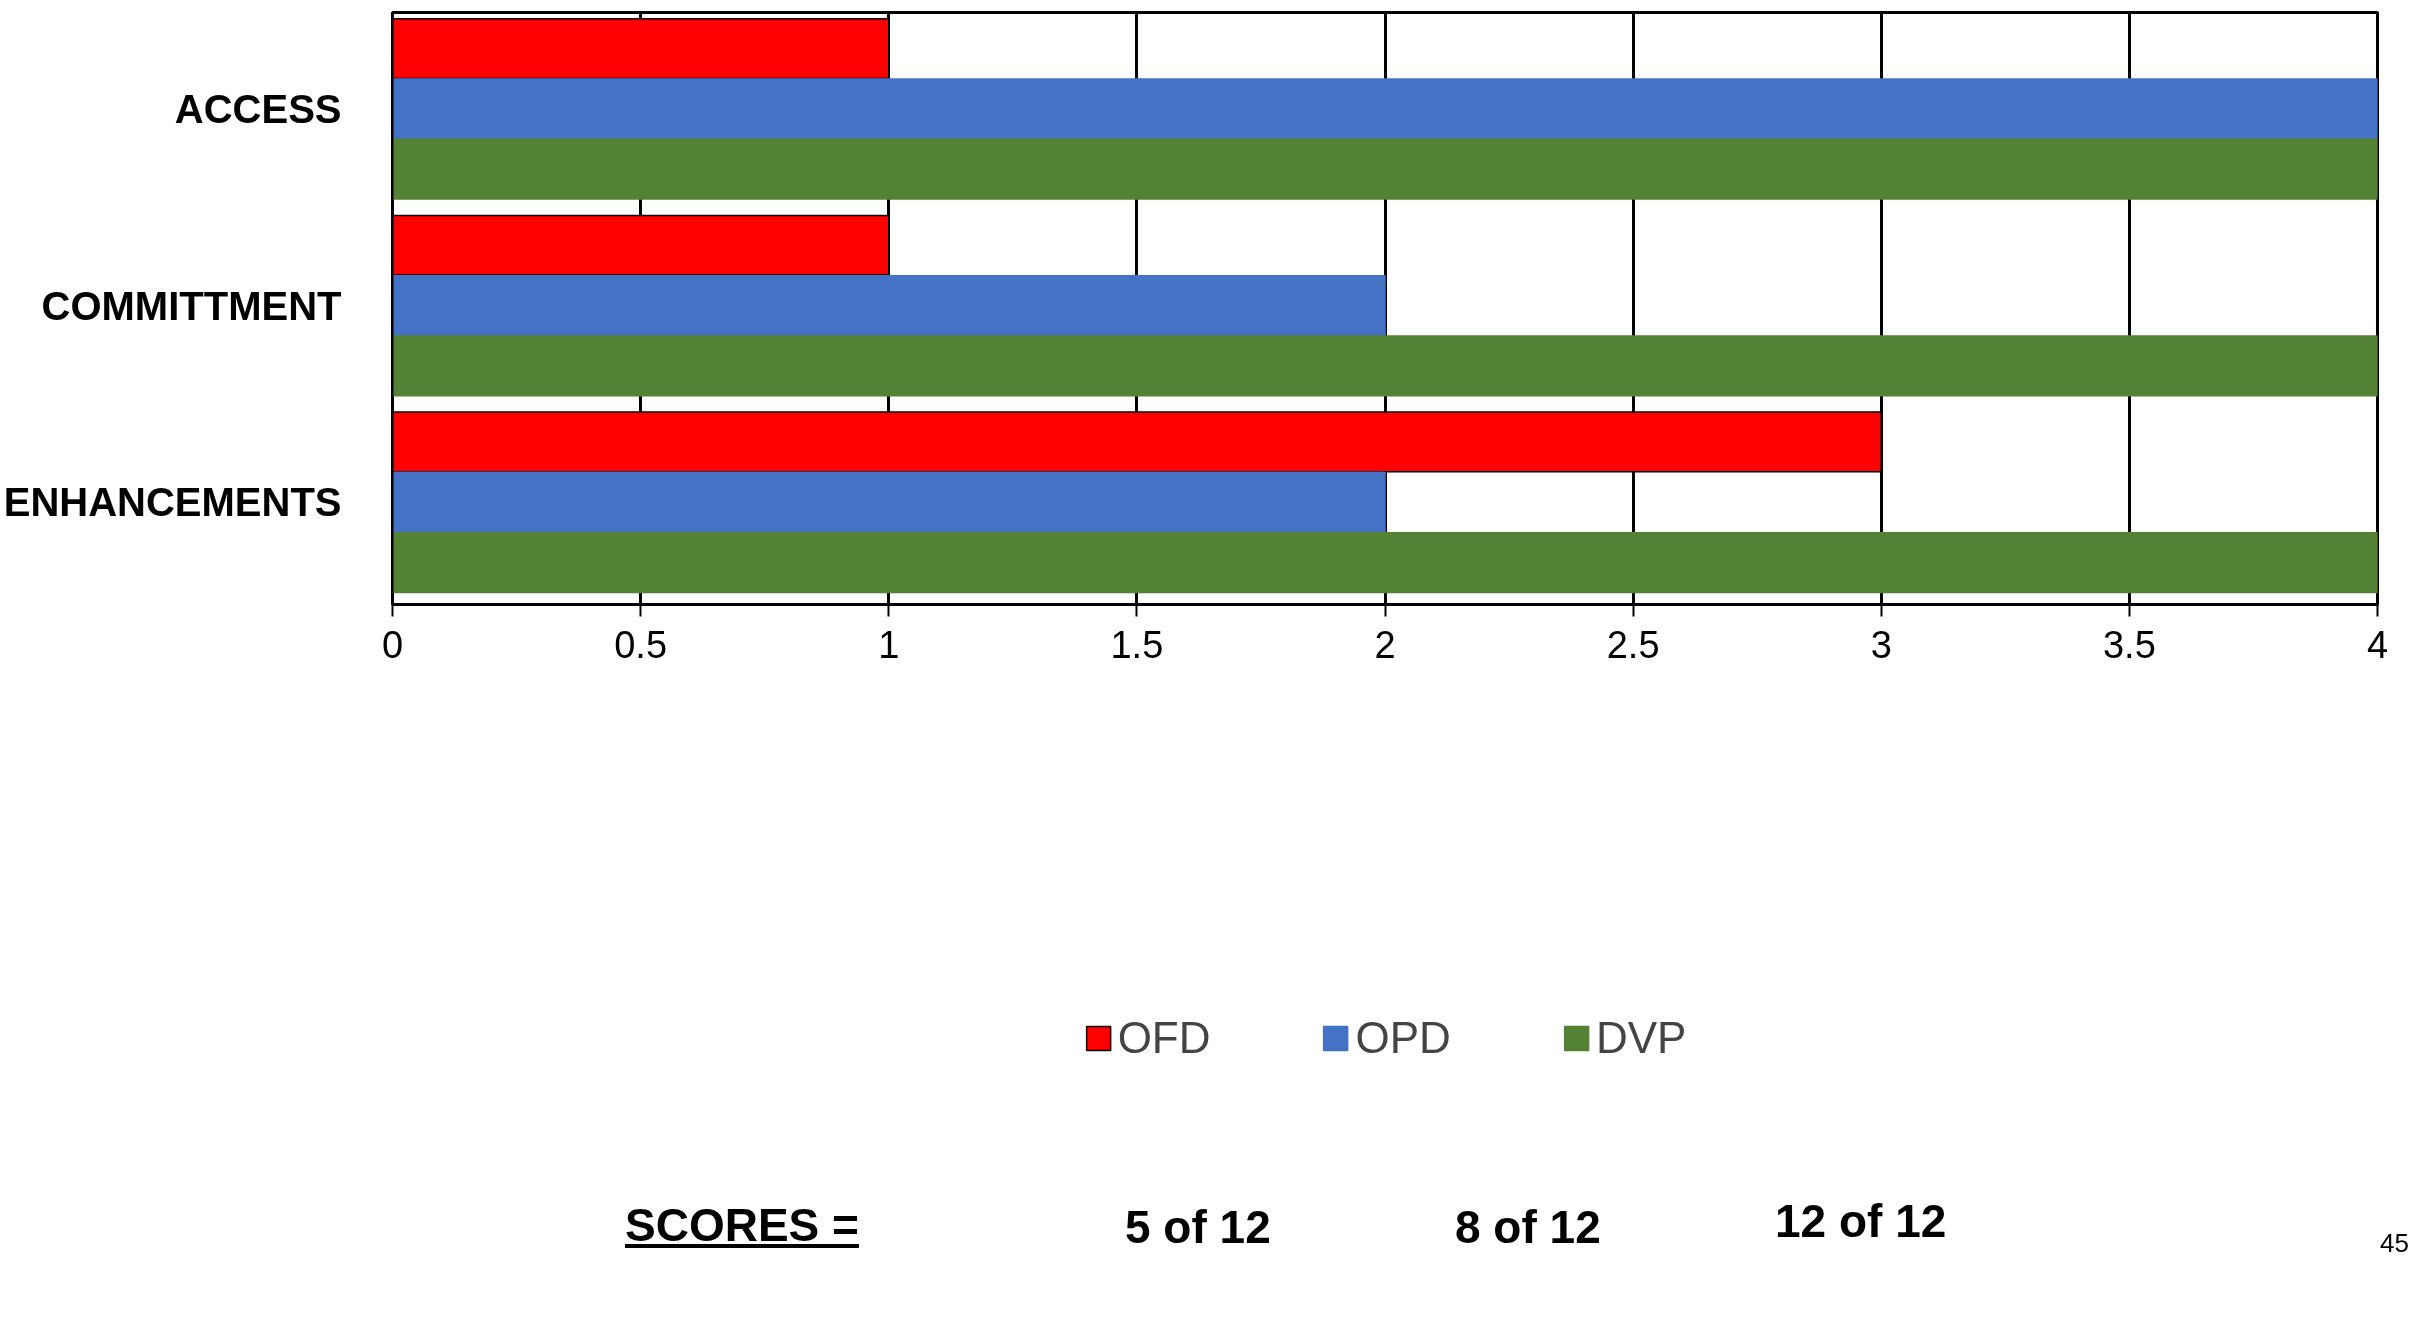 This screenshot has height=1317, width=2417. I want to click on y-tick-label: ACCESS, so click(258, 108).